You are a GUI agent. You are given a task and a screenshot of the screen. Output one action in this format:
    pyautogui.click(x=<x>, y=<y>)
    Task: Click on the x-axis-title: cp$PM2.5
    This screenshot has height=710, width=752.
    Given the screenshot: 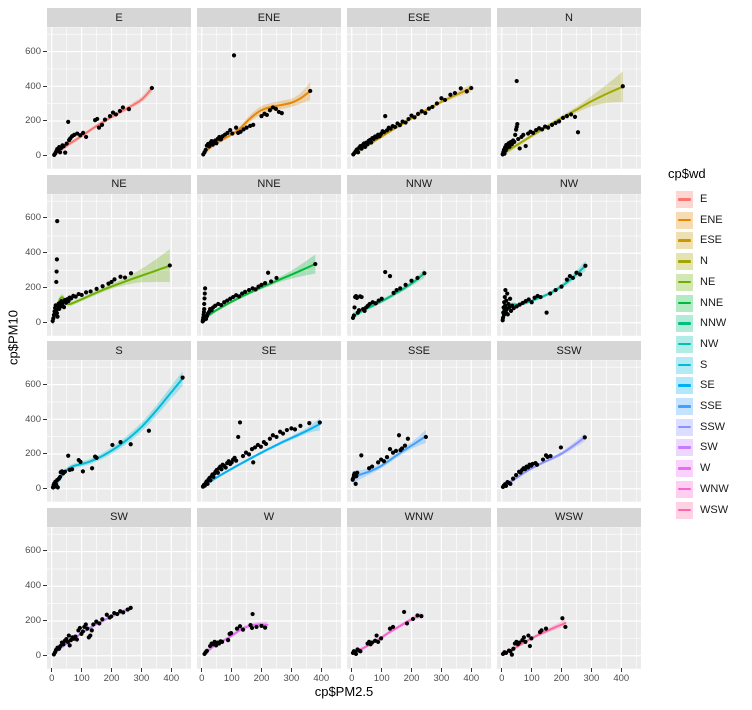 What is the action you would take?
    pyautogui.click(x=344, y=691)
    